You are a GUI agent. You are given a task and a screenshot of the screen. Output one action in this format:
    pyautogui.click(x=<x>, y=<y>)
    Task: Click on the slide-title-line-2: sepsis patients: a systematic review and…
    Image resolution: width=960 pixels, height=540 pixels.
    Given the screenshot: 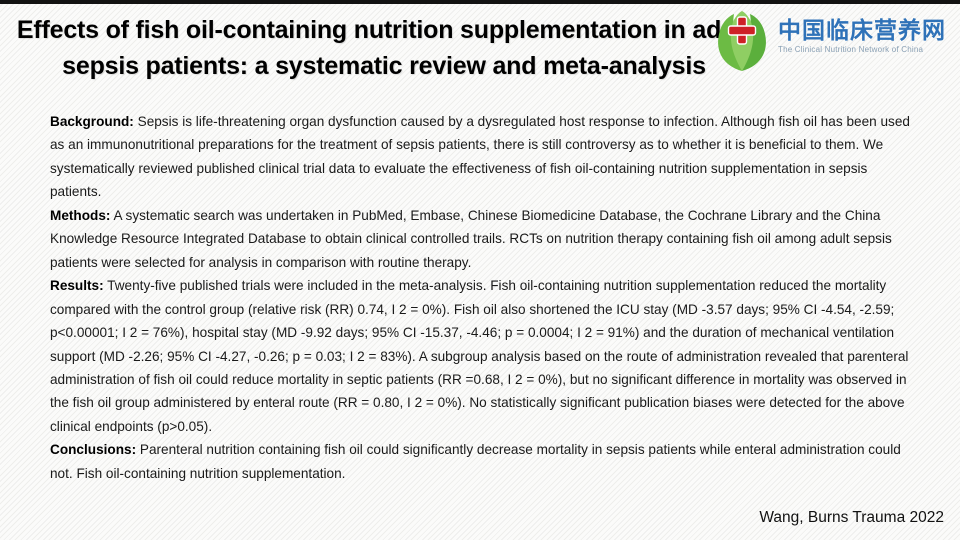 What is the action you would take?
    pyautogui.click(x=384, y=66)
    